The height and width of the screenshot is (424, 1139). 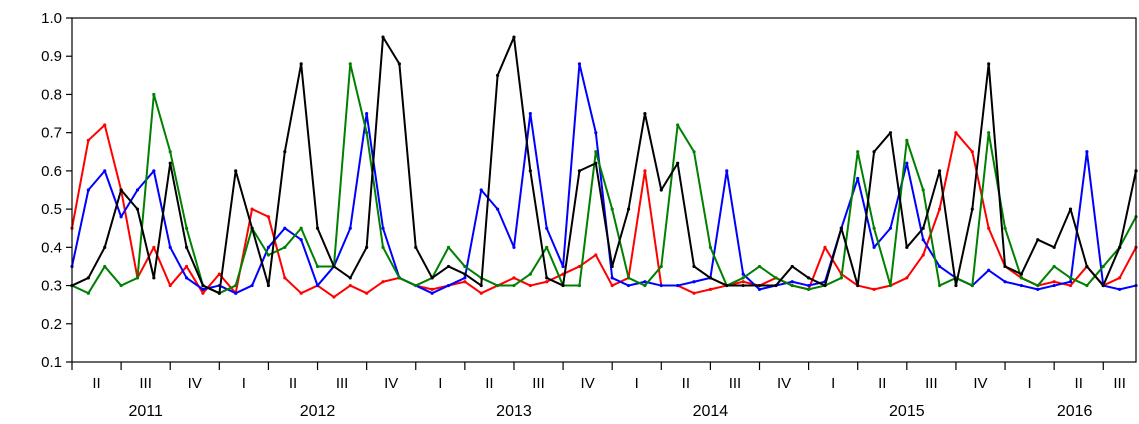 I want to click on y-tick-label: 0.2, so click(x=51, y=324).